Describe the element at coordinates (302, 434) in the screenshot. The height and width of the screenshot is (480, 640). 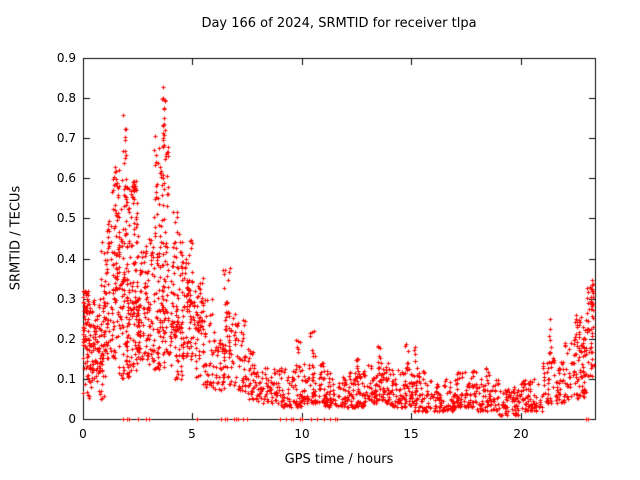
I see `x-tick-label: 10` at that location.